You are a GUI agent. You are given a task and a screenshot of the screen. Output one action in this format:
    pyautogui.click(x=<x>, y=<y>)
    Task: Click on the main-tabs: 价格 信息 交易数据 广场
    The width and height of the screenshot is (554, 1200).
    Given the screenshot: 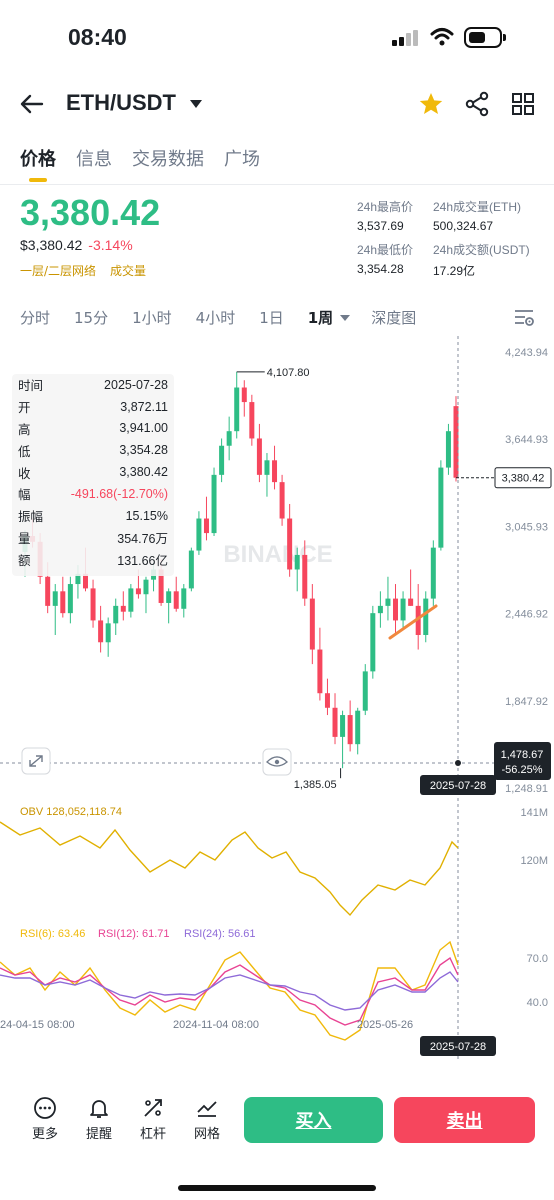 What is the action you would take?
    pyautogui.click(x=140, y=158)
    